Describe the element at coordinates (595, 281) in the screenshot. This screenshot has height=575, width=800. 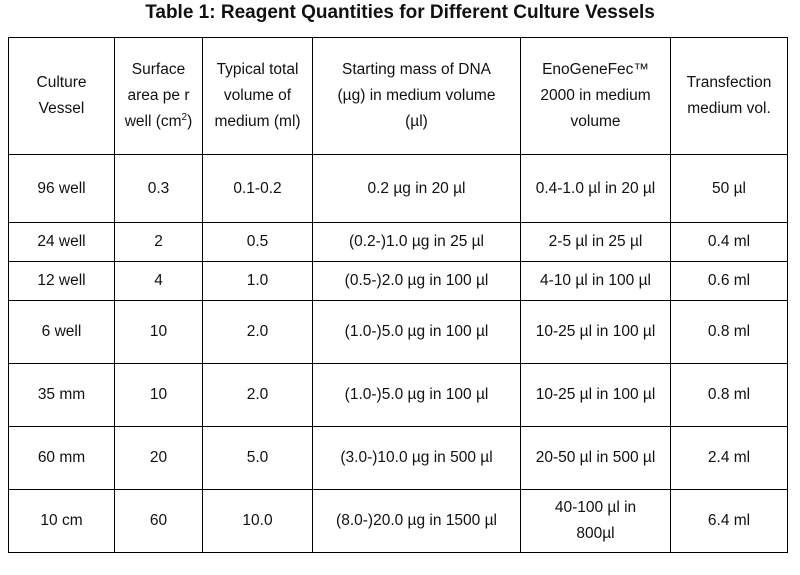
I see `cell-reagent: 4-10 µl in 100 µl` at that location.